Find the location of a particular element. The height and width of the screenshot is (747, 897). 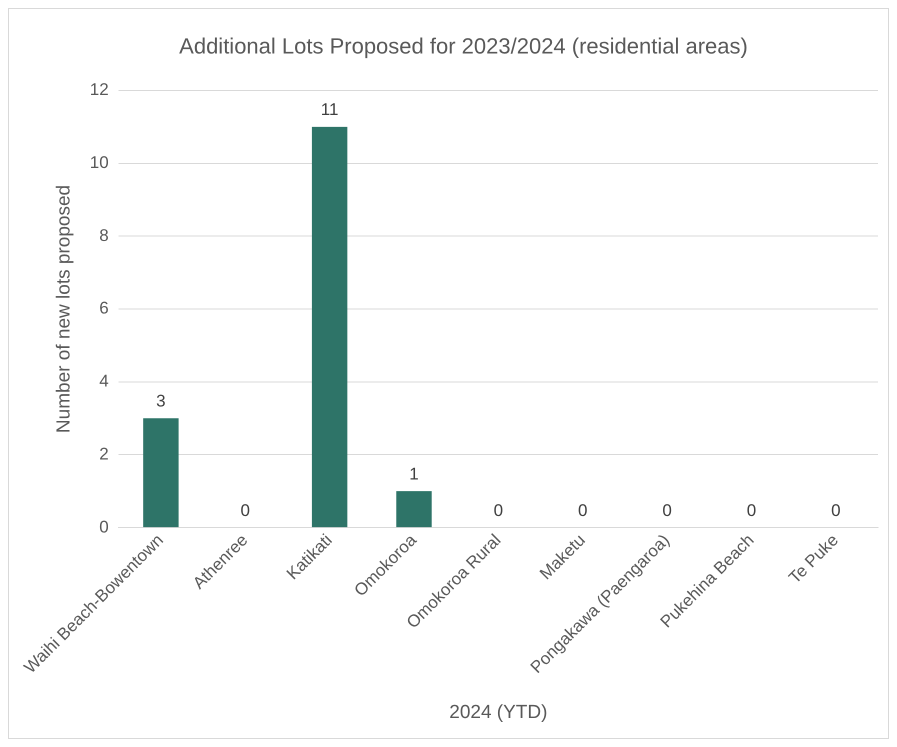

y-tick-label: 0 is located at coordinates (104, 526).